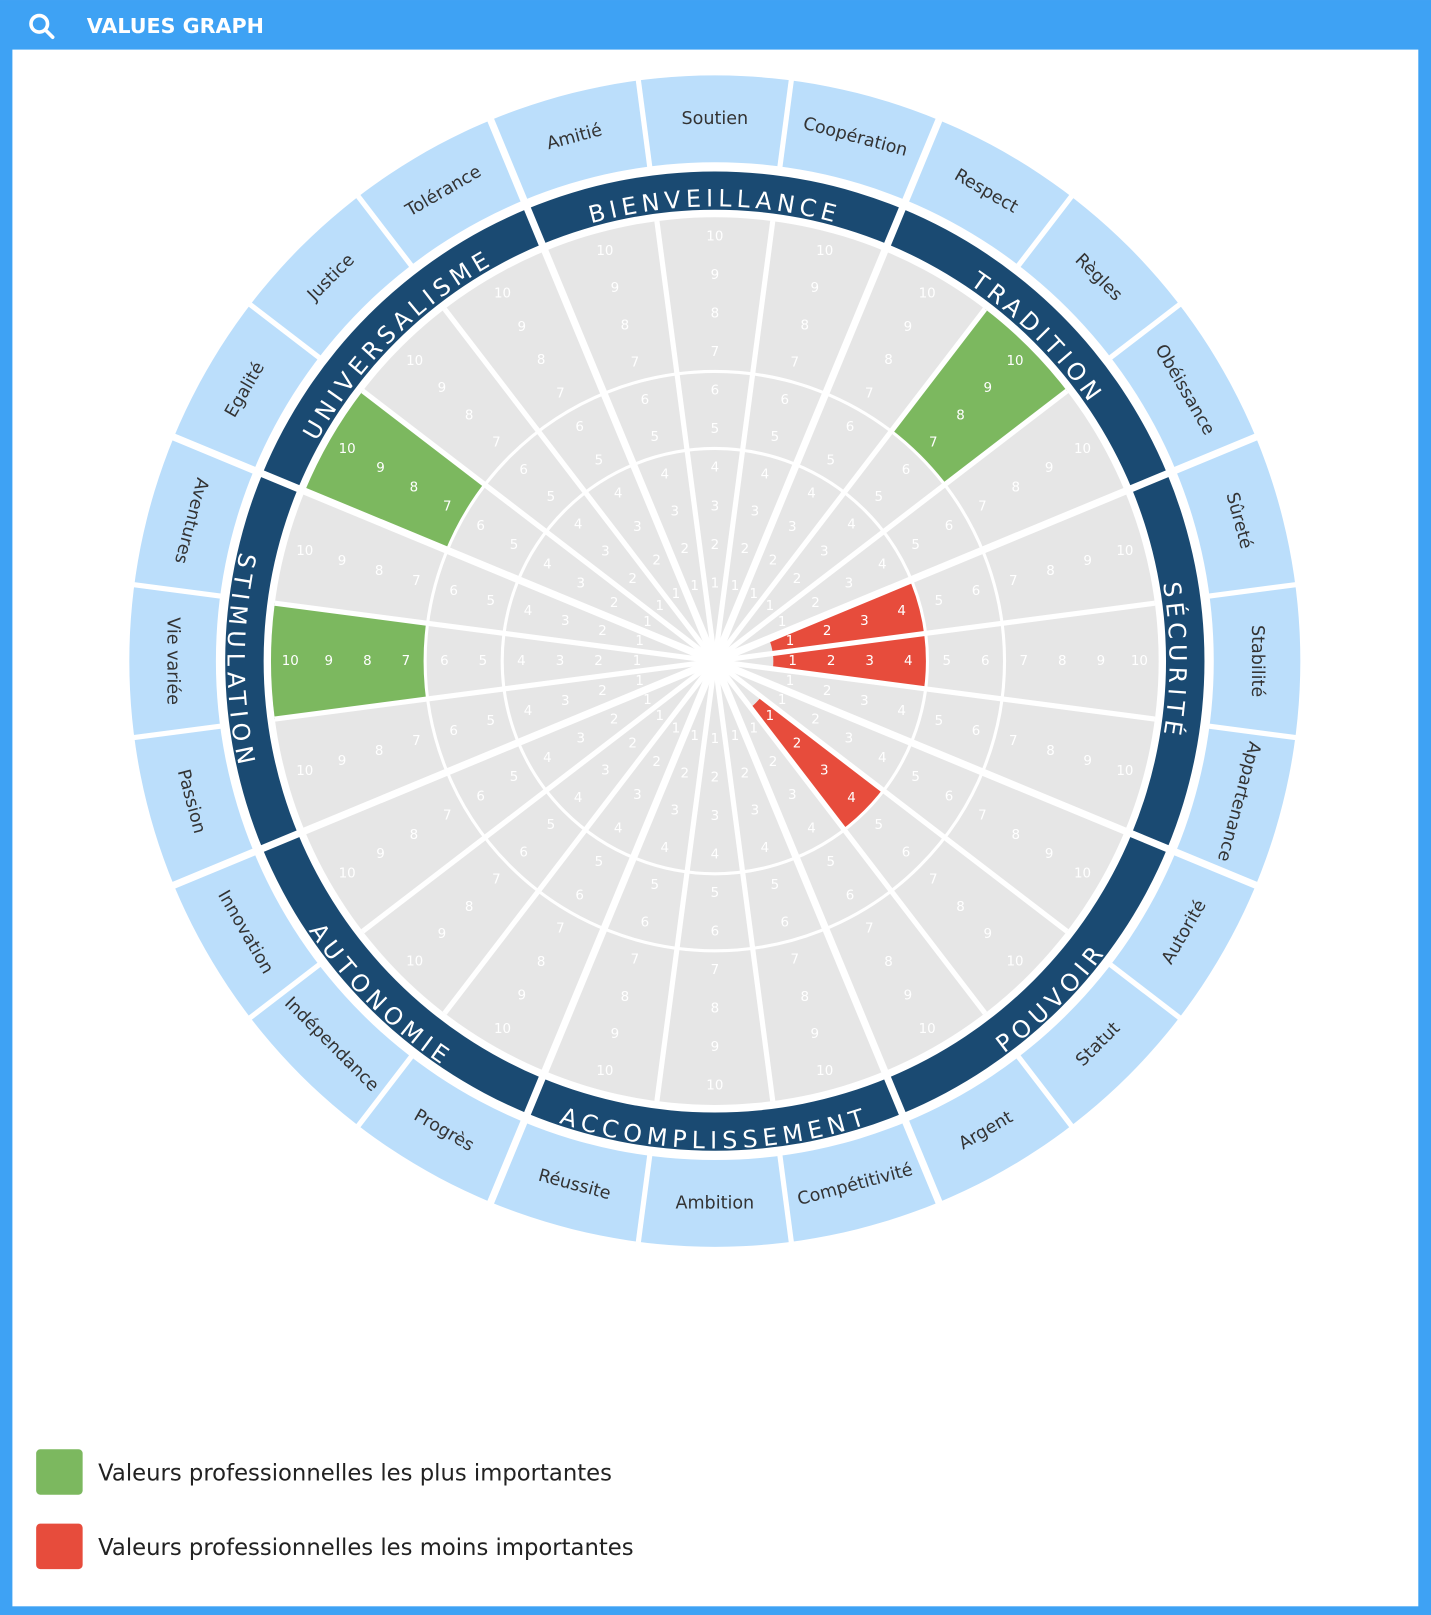 This screenshot has height=1615, width=1431. I want to click on panel-title: VALUES GRAPH, so click(175, 26).